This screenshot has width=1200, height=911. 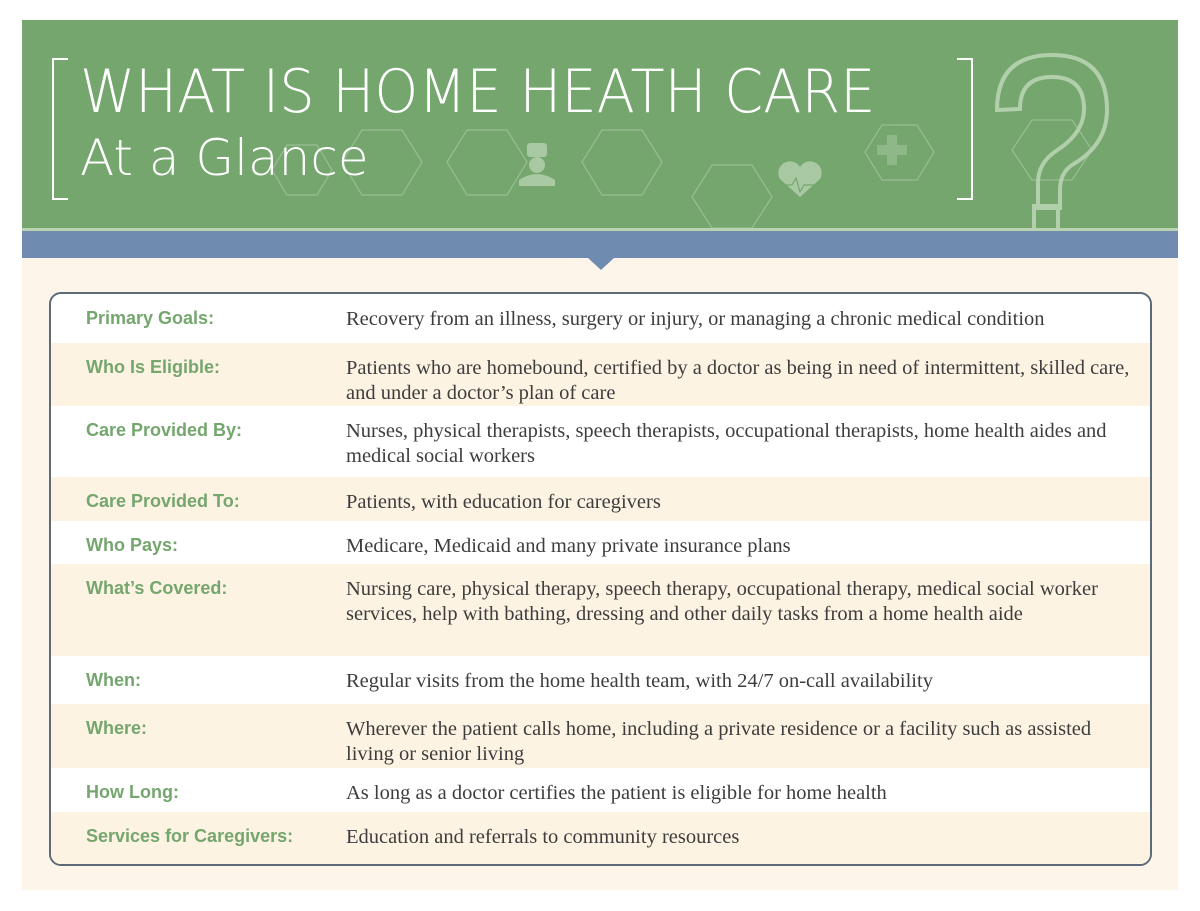 I want to click on row-label: When:, so click(x=113, y=680).